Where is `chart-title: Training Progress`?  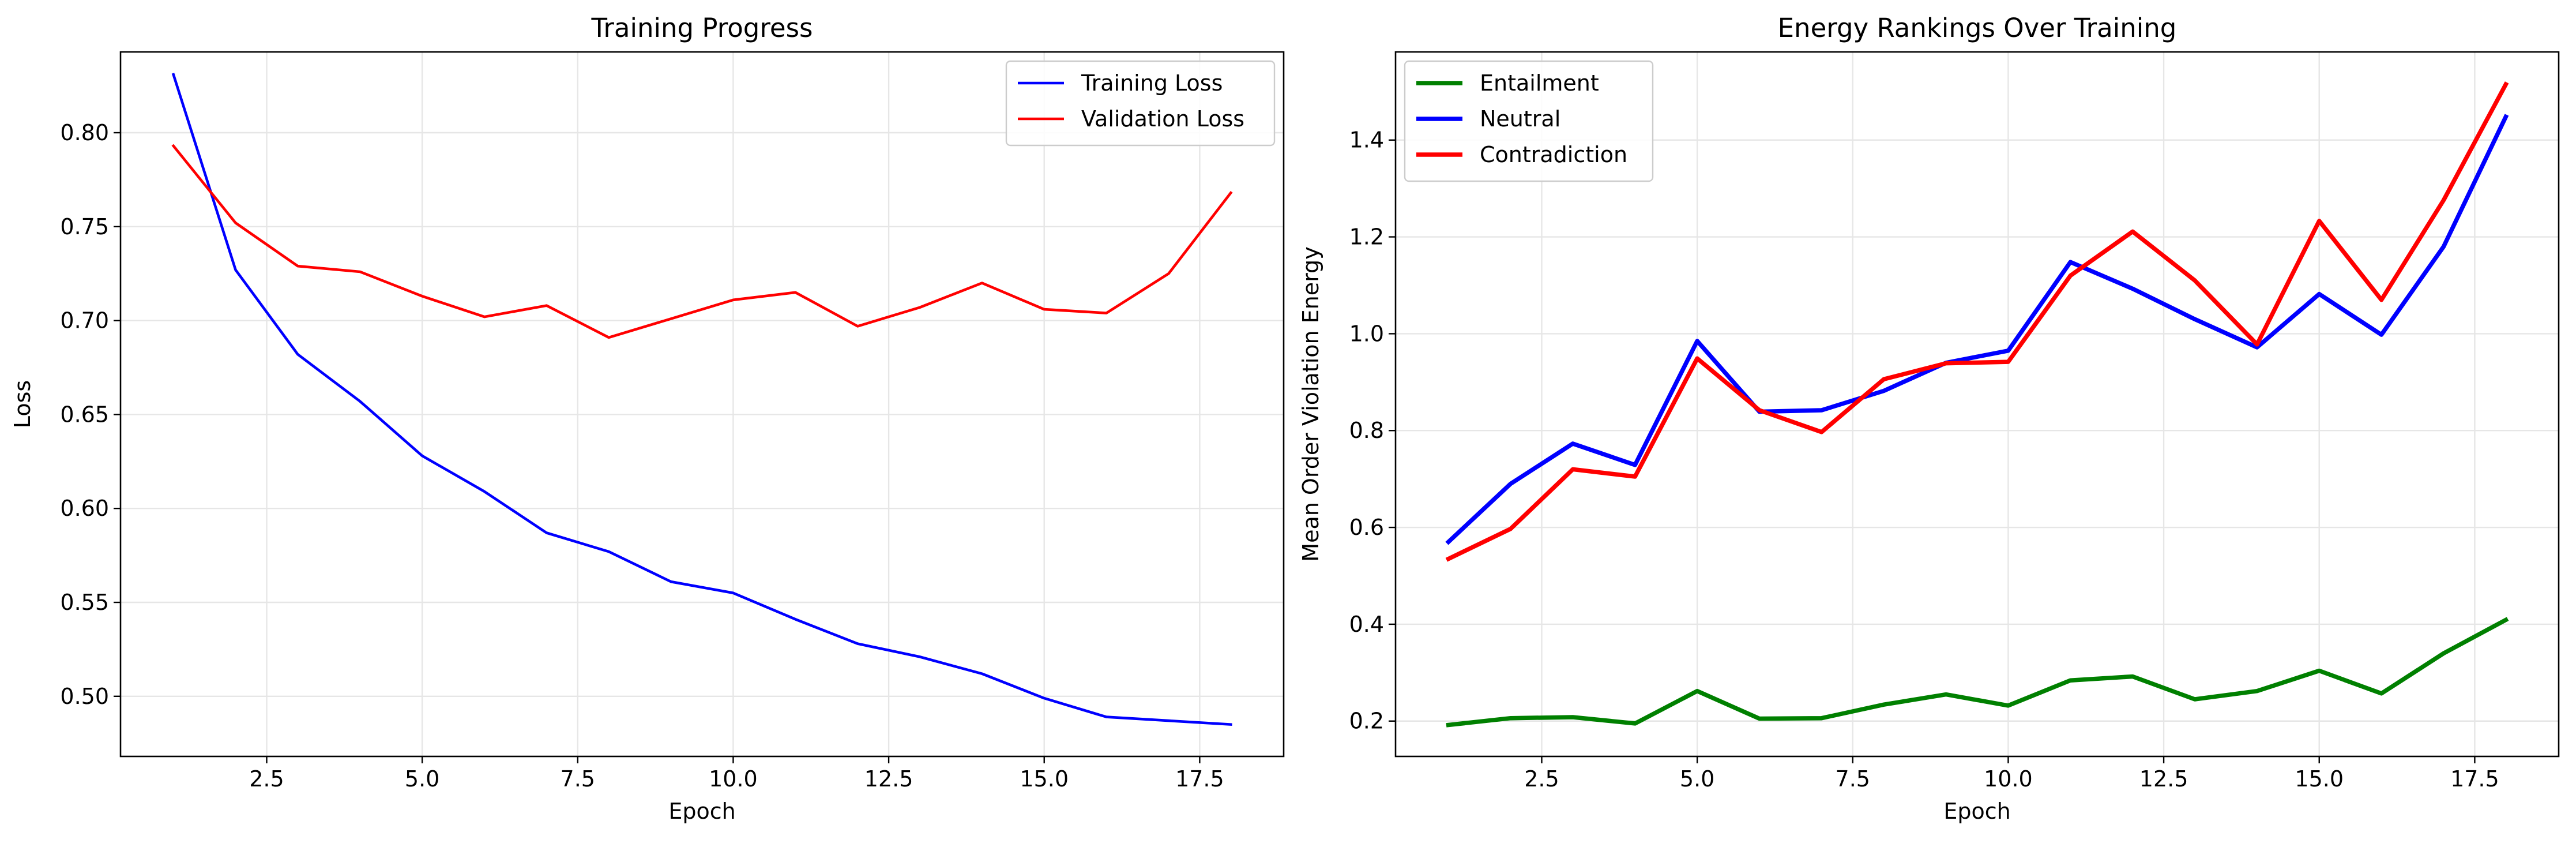
chart-title: Training Progress is located at coordinates (702, 28).